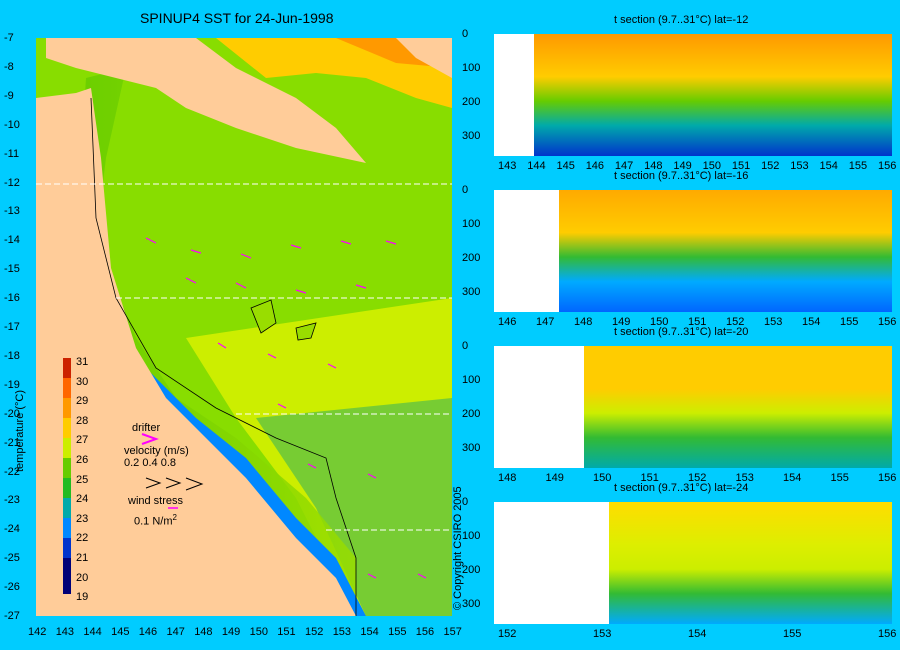 This screenshot has height=650, width=900. Describe the element at coordinates (12, 298) in the screenshot. I see `lat-tick-label: -16` at that location.